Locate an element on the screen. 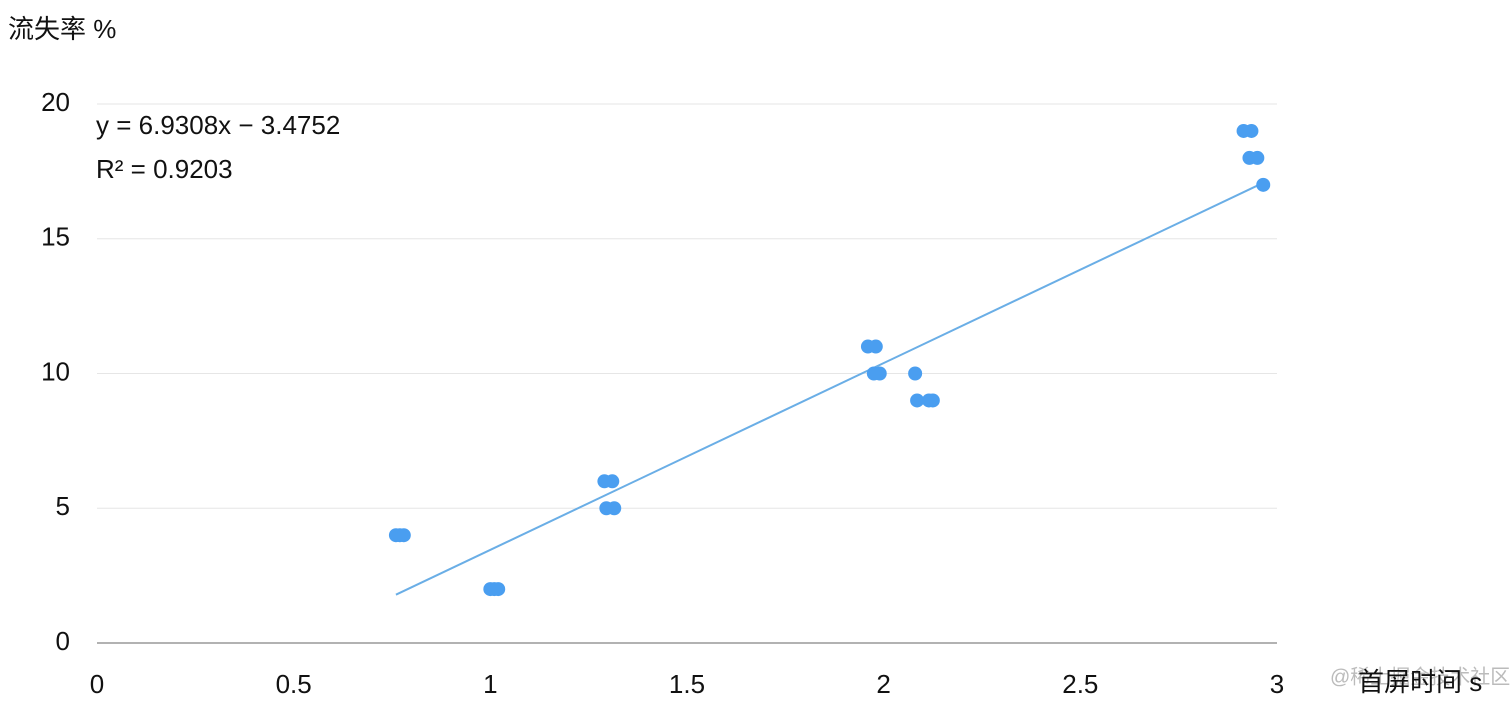  watermark: @稀土掘金技术社区 is located at coordinates (1420, 676).